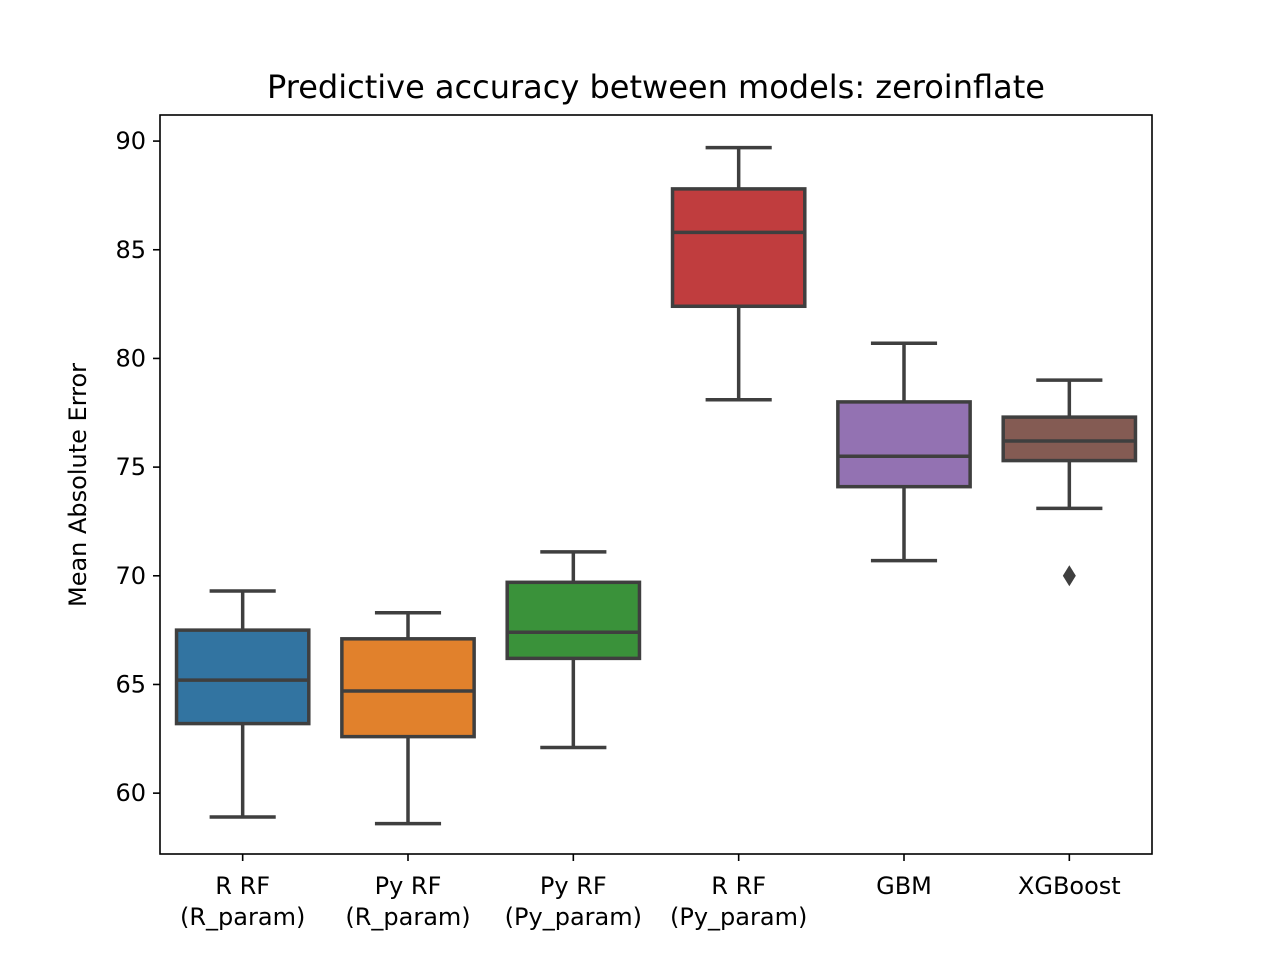 The width and height of the screenshot is (1280, 960). I want to click on y-tick-label: 70, so click(130, 576).